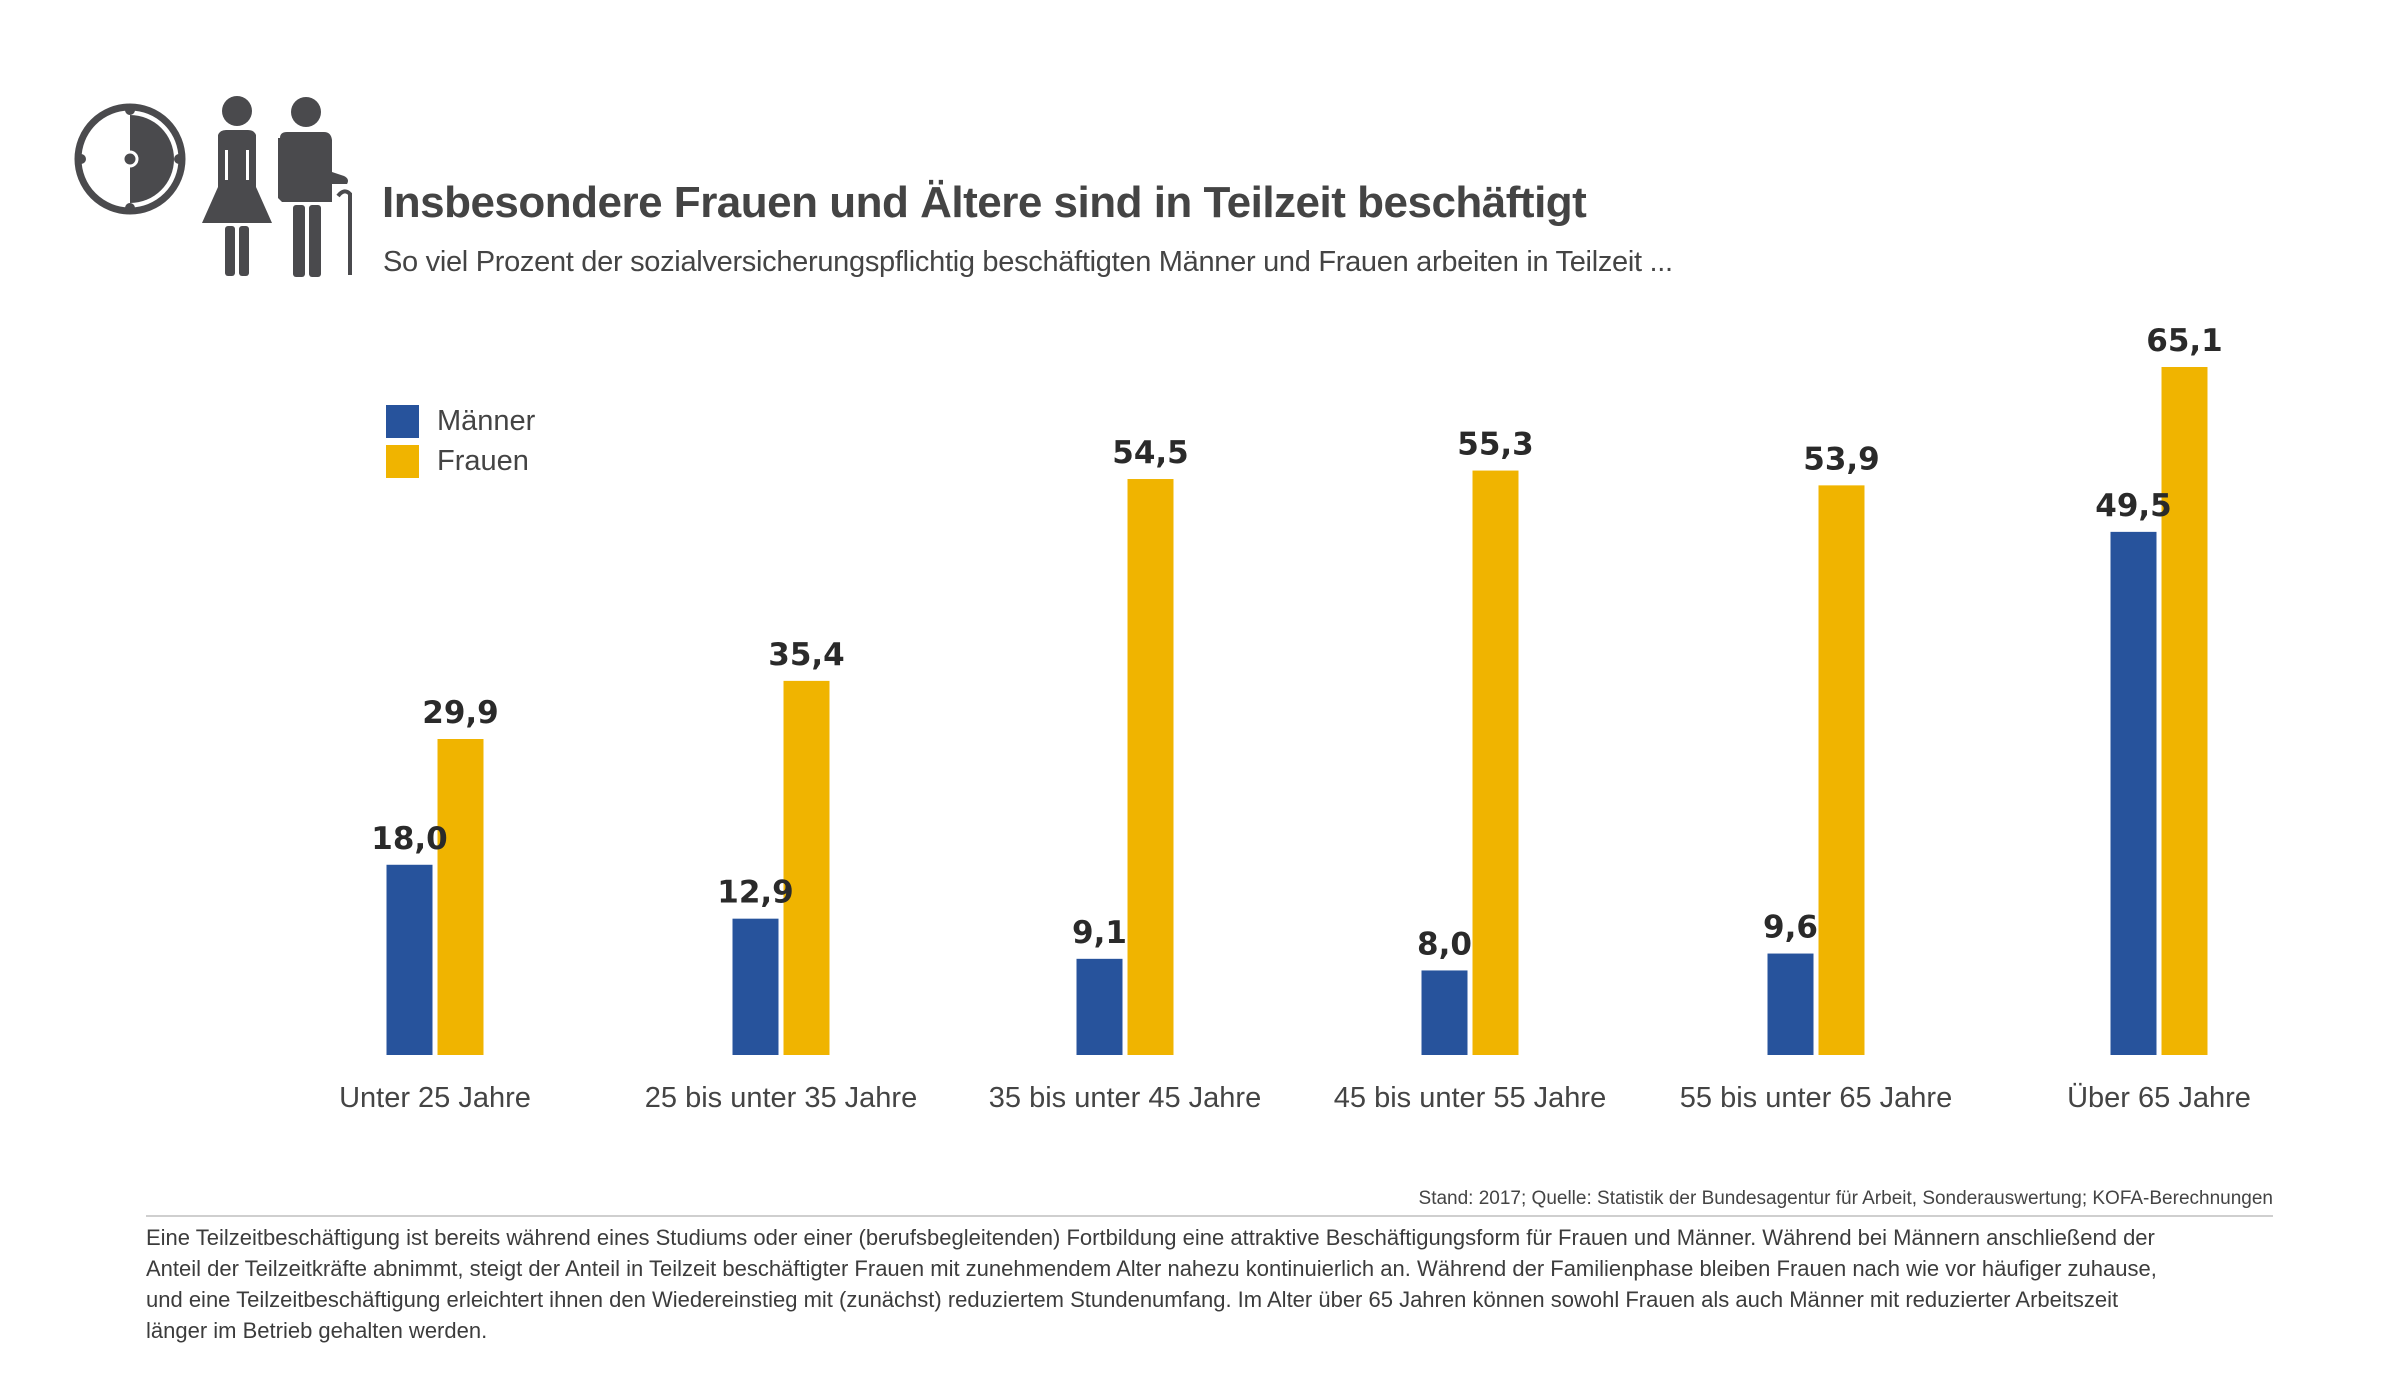 This screenshot has height=1373, width=2400. What do you see at coordinates (2133, 793) in the screenshot?
I see `bar-männer-6` at bounding box center [2133, 793].